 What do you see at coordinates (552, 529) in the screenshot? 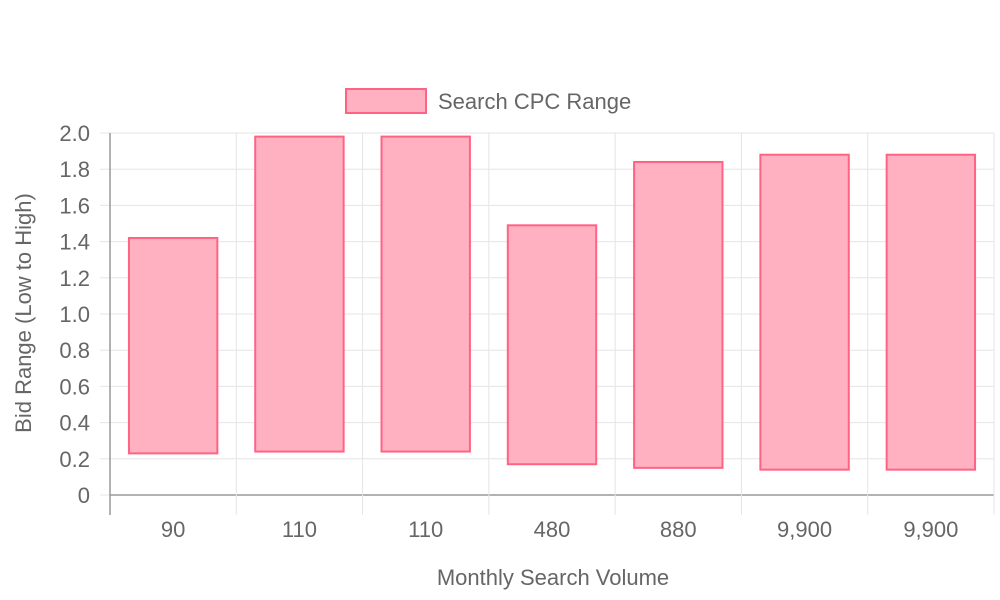
I see `x-tick-label: 480` at bounding box center [552, 529].